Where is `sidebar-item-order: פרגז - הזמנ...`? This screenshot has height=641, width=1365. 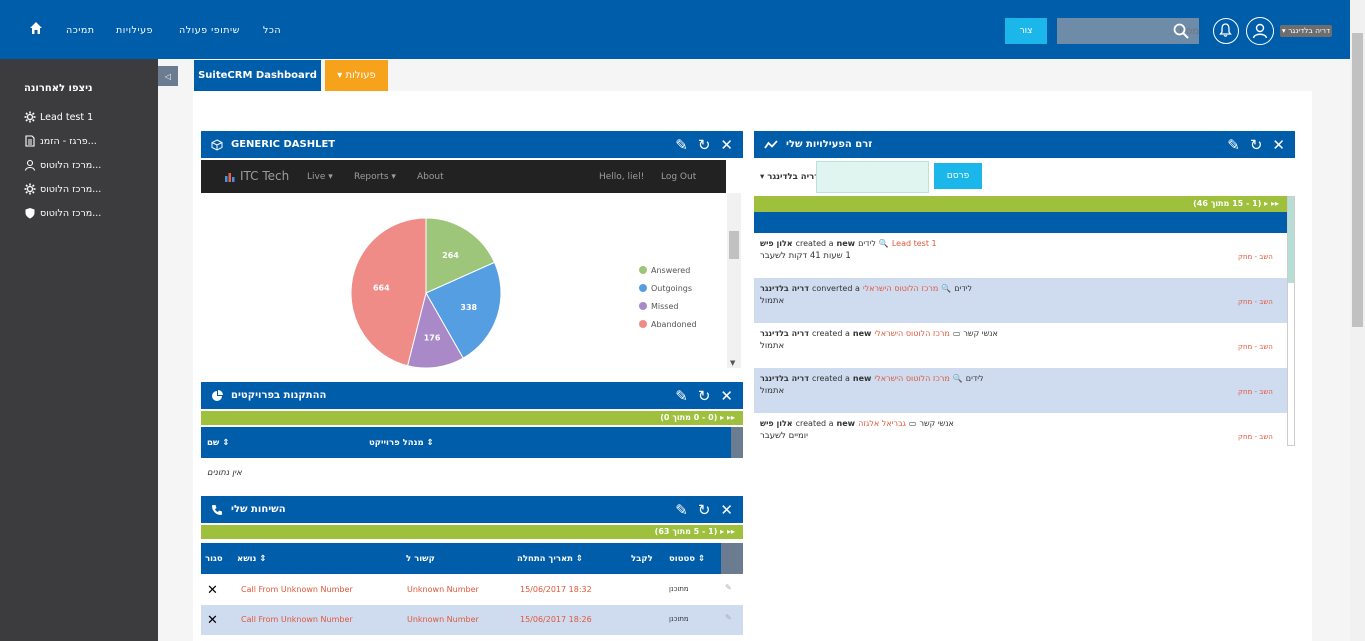
sidebar-item-order: פרגז - הזמנ... is located at coordinates (60, 141).